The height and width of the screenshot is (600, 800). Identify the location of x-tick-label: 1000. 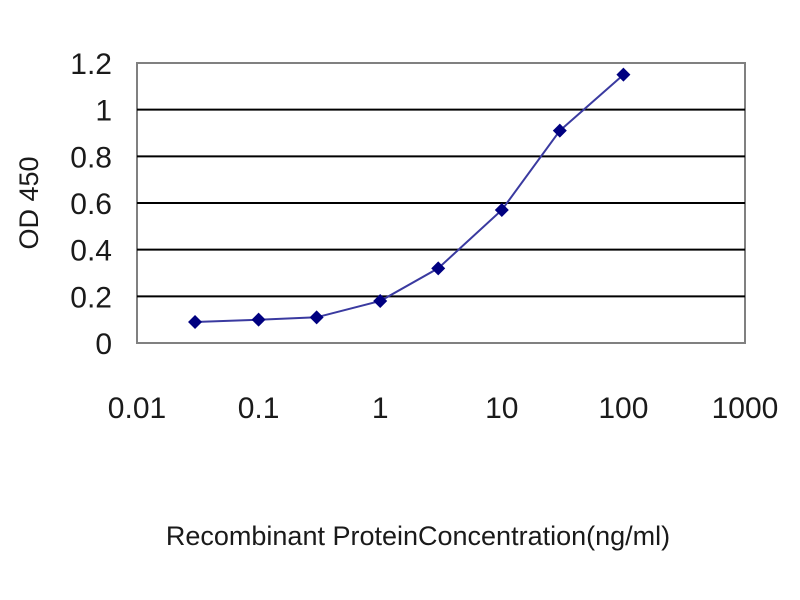
(745, 408).